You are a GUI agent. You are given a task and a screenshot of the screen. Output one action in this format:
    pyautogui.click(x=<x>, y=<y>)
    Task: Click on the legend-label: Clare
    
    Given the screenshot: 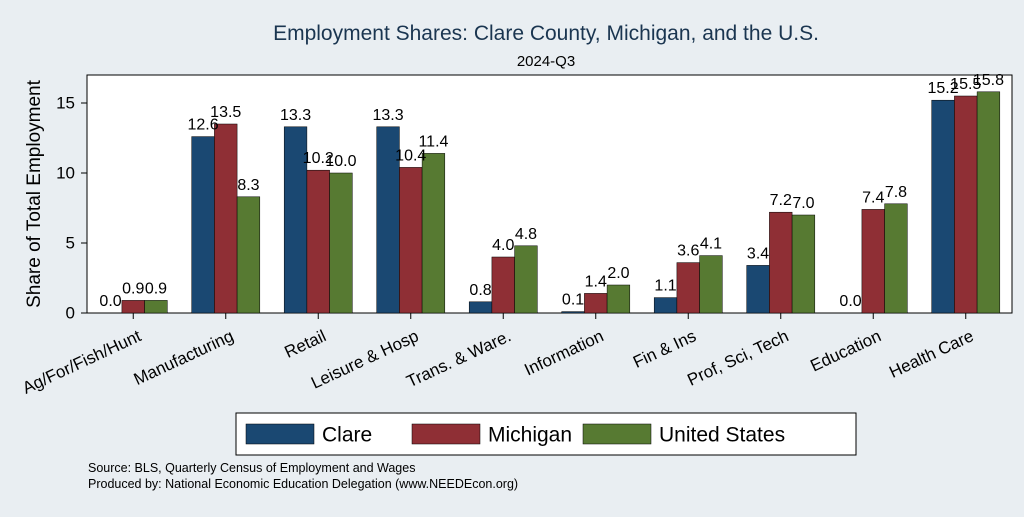 What is the action you would take?
    pyautogui.click(x=347, y=435)
    